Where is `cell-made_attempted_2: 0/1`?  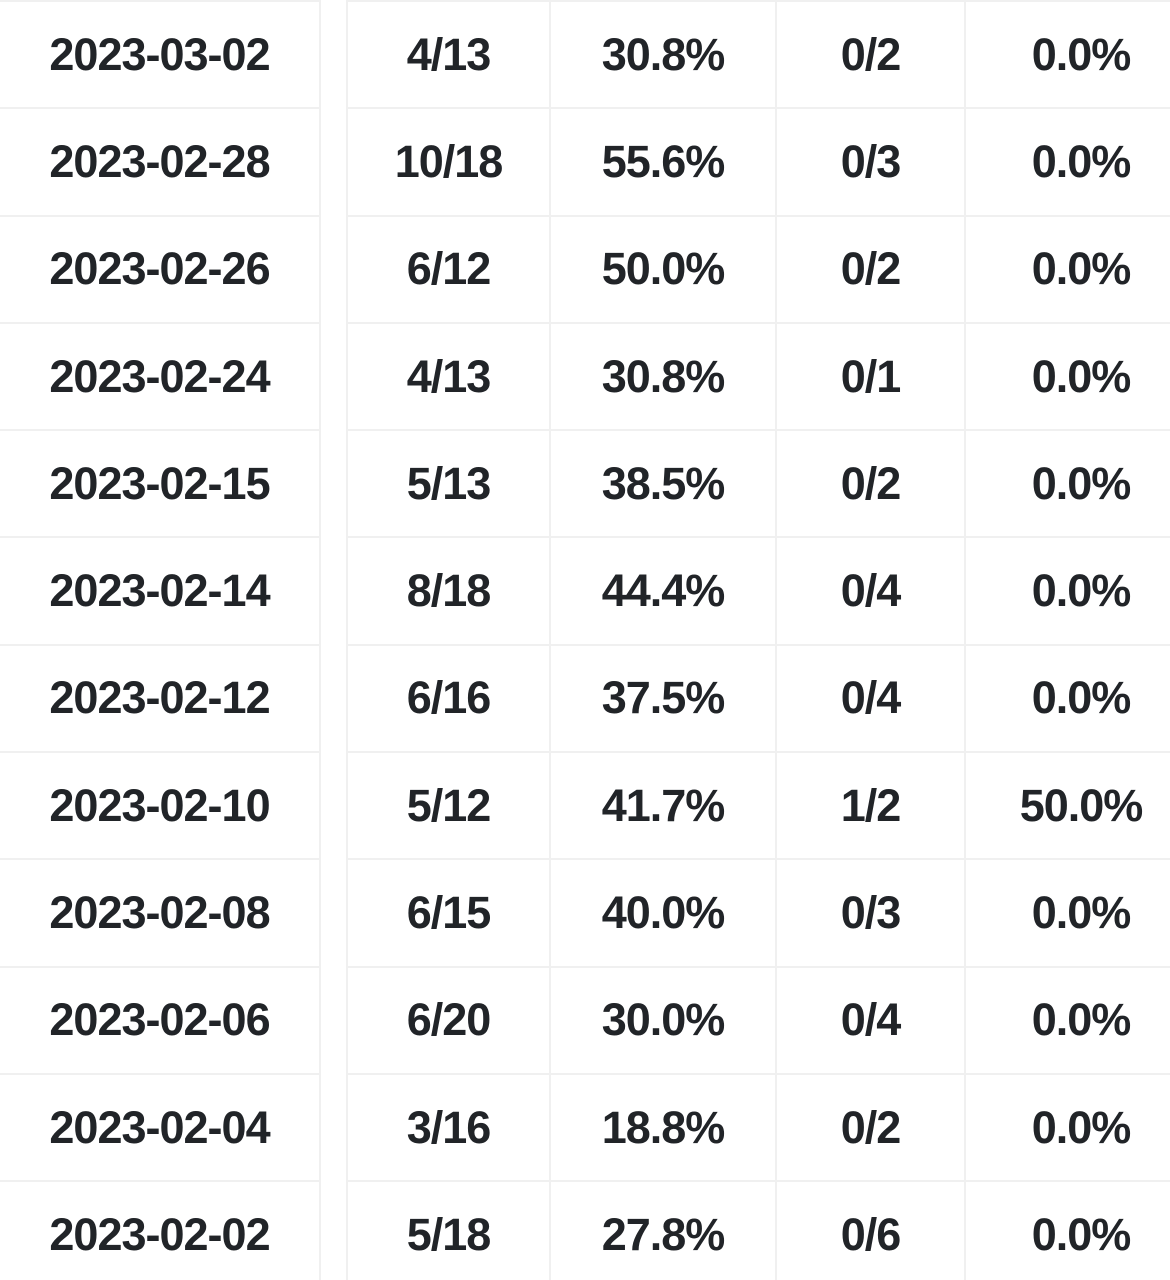 cell-made_attempted_2: 0/1 is located at coordinates (869, 377).